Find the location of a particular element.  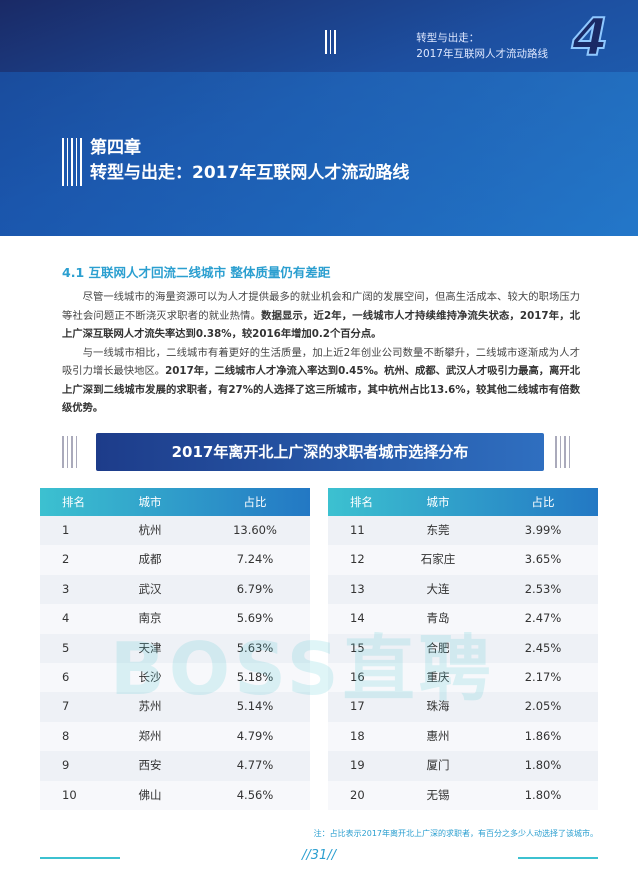

cell: 3.65% is located at coordinates (543, 559).